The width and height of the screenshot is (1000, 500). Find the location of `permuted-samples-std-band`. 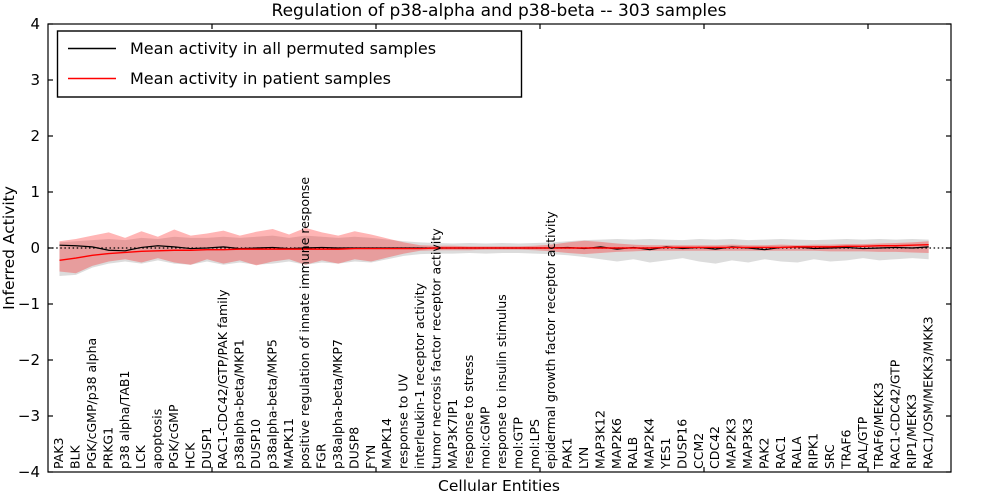

permuted-samples-std-band is located at coordinates (494, 255).